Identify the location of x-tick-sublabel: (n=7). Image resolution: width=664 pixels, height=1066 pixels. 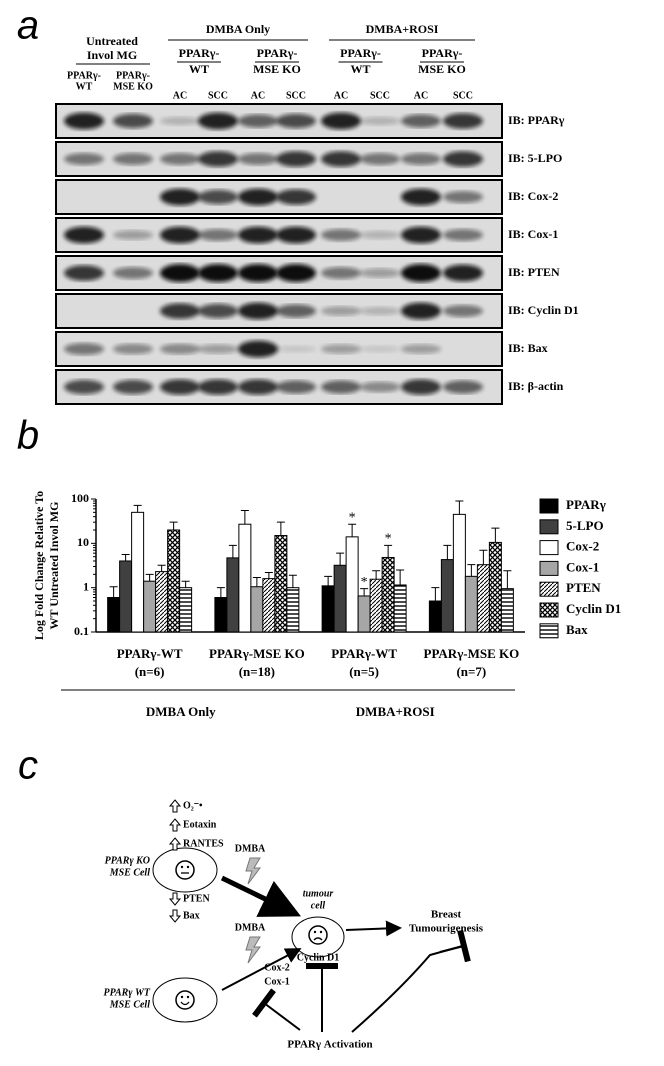
(471, 671).